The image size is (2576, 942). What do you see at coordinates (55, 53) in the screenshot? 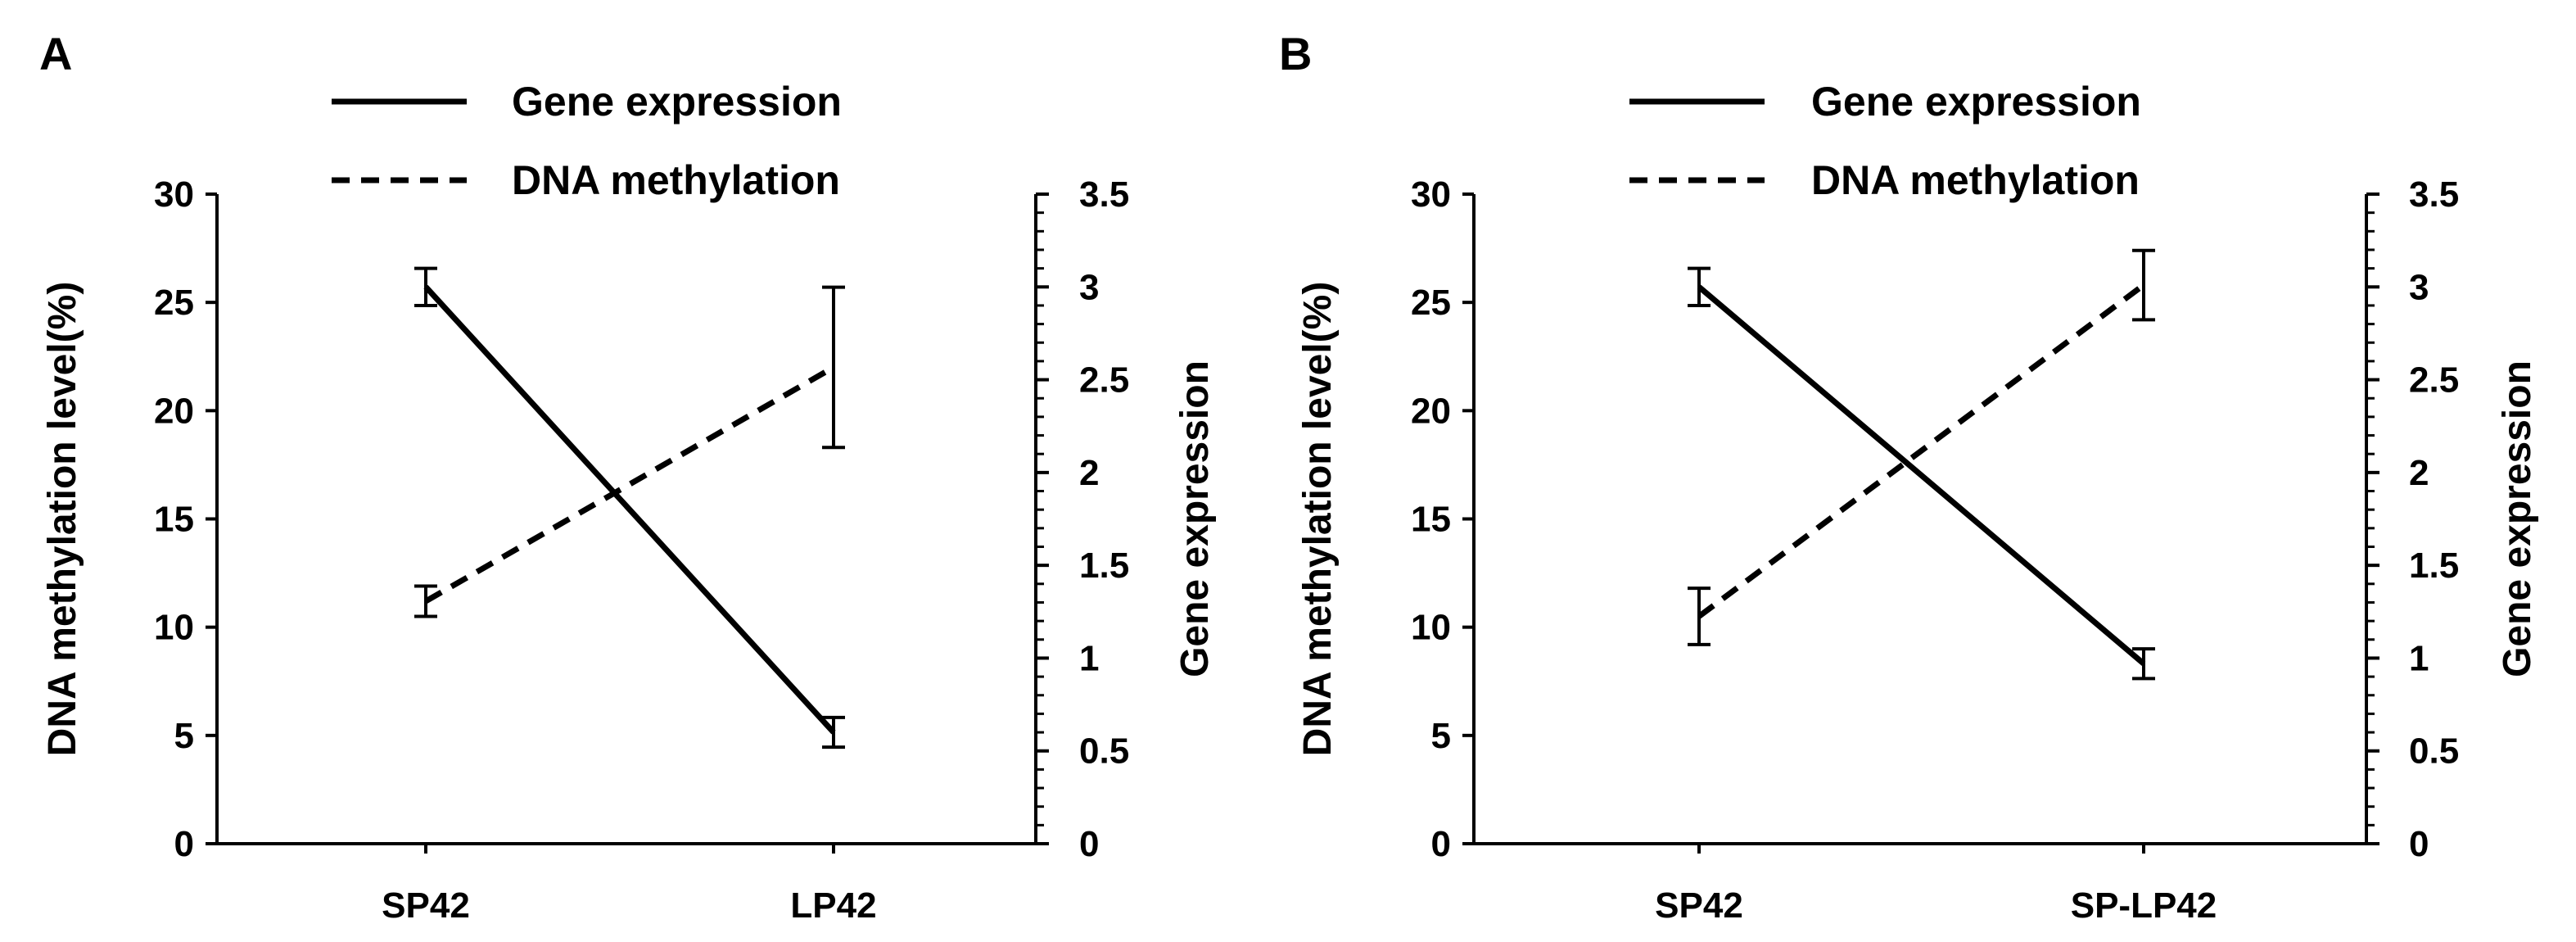
I see `panel-letter: A` at bounding box center [55, 53].